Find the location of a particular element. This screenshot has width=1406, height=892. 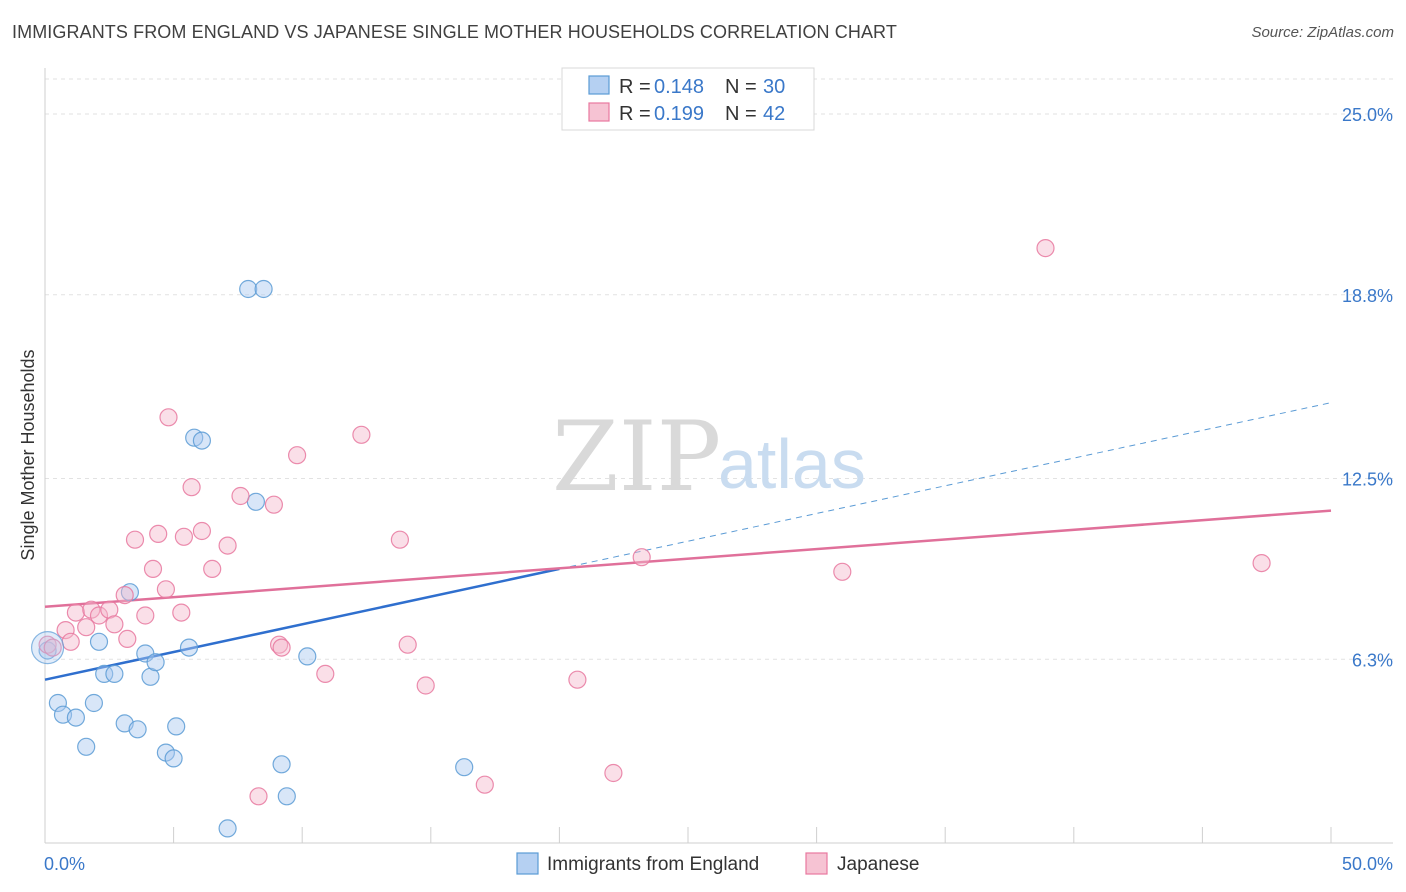

watermark-zip: ZIP is located at coordinates (636, 457).